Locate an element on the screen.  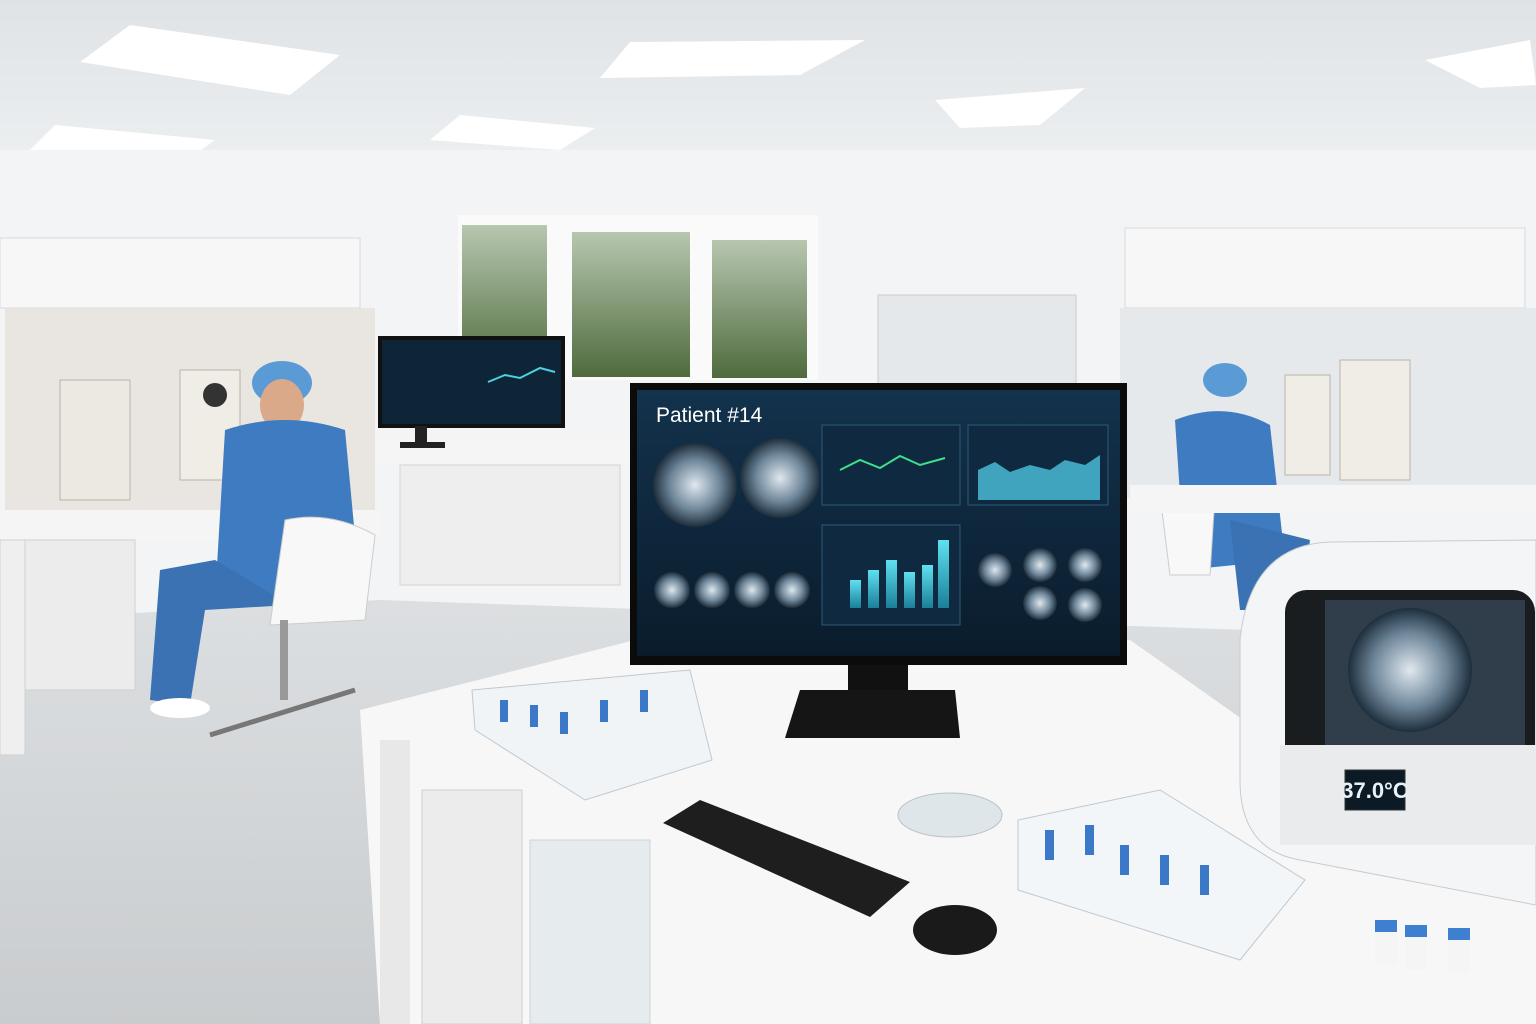
incubator: 37.0°C is located at coordinates (1387, 722).